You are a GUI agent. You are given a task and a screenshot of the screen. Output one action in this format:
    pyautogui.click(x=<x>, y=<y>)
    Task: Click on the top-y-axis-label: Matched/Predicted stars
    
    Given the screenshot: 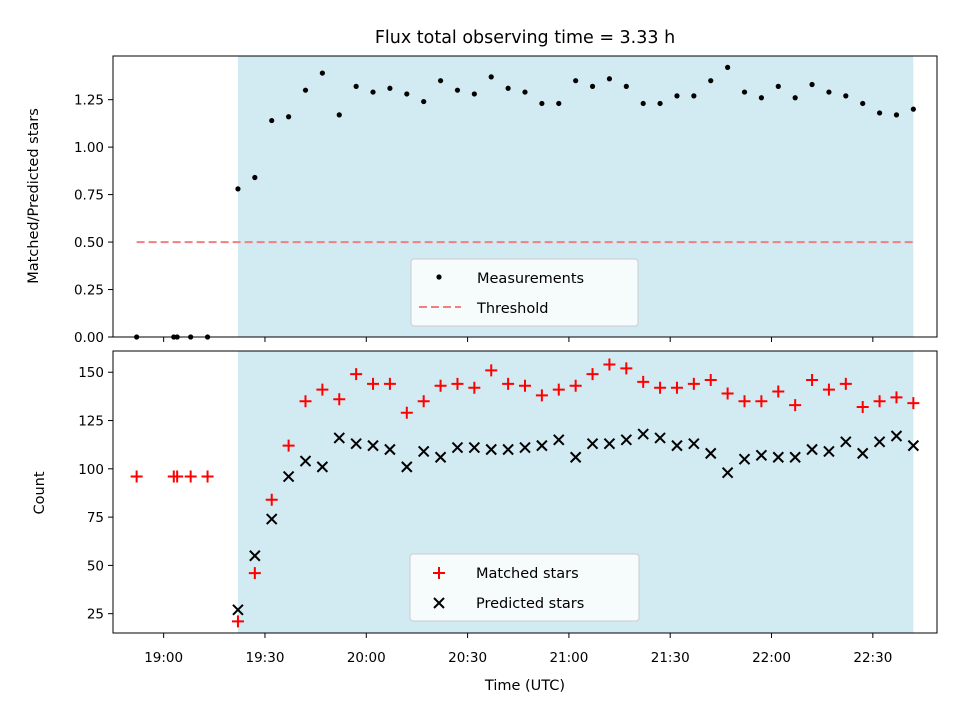 What is the action you would take?
    pyautogui.click(x=34, y=196)
    